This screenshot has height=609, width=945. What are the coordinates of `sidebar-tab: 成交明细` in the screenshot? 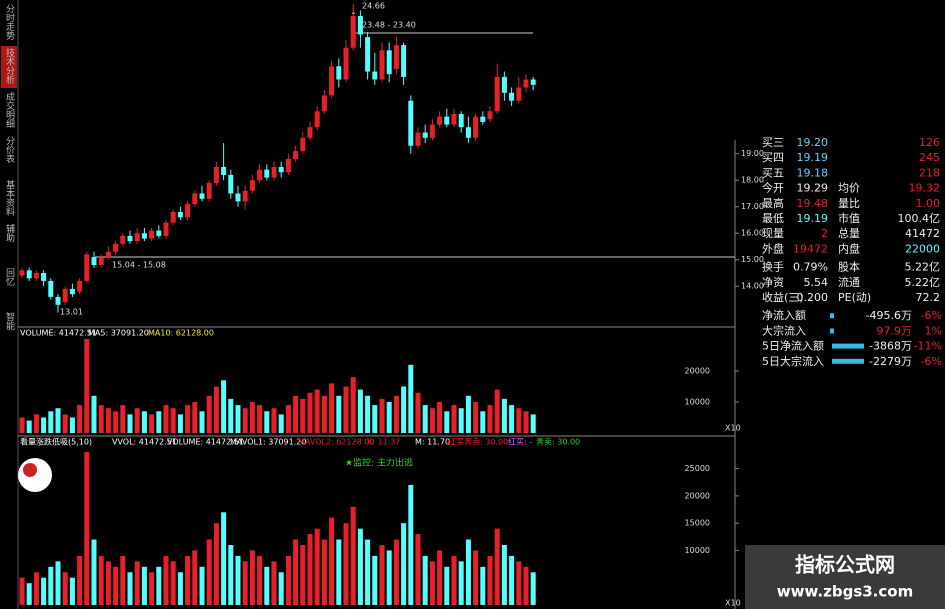 It's located at (9, 109).